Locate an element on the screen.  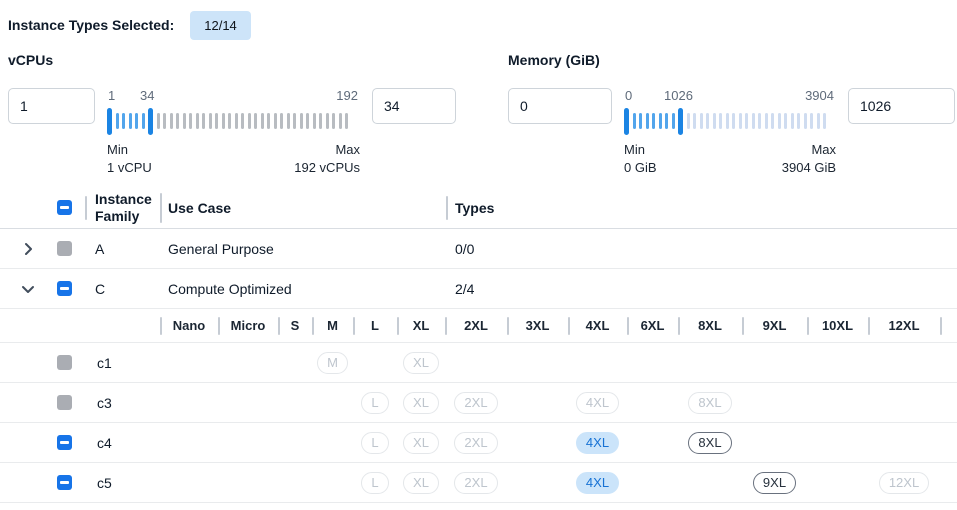
size-column-header: 10XL is located at coordinates (837, 325).